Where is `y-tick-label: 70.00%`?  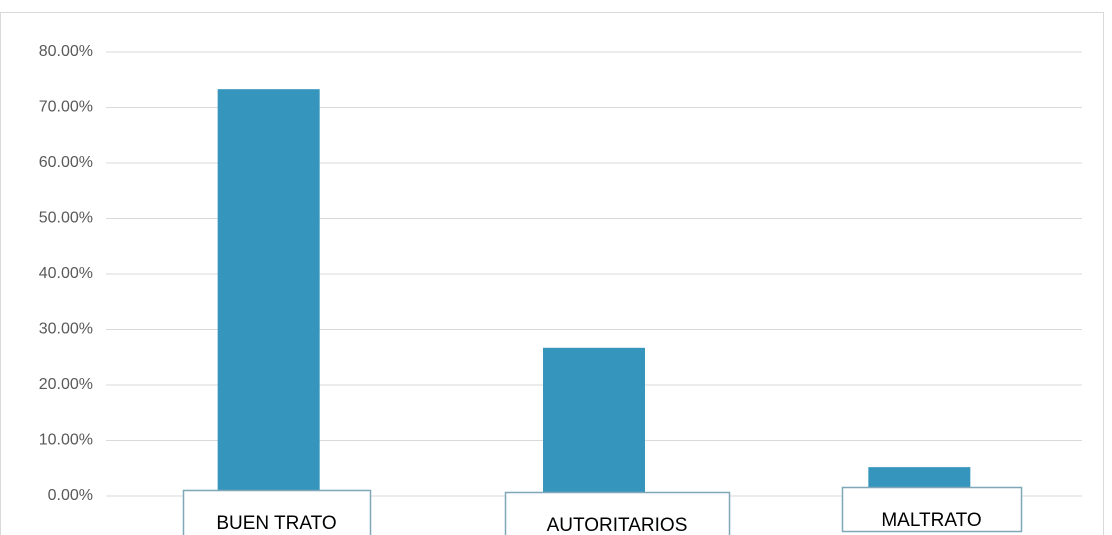 y-tick-label: 70.00% is located at coordinates (66, 107).